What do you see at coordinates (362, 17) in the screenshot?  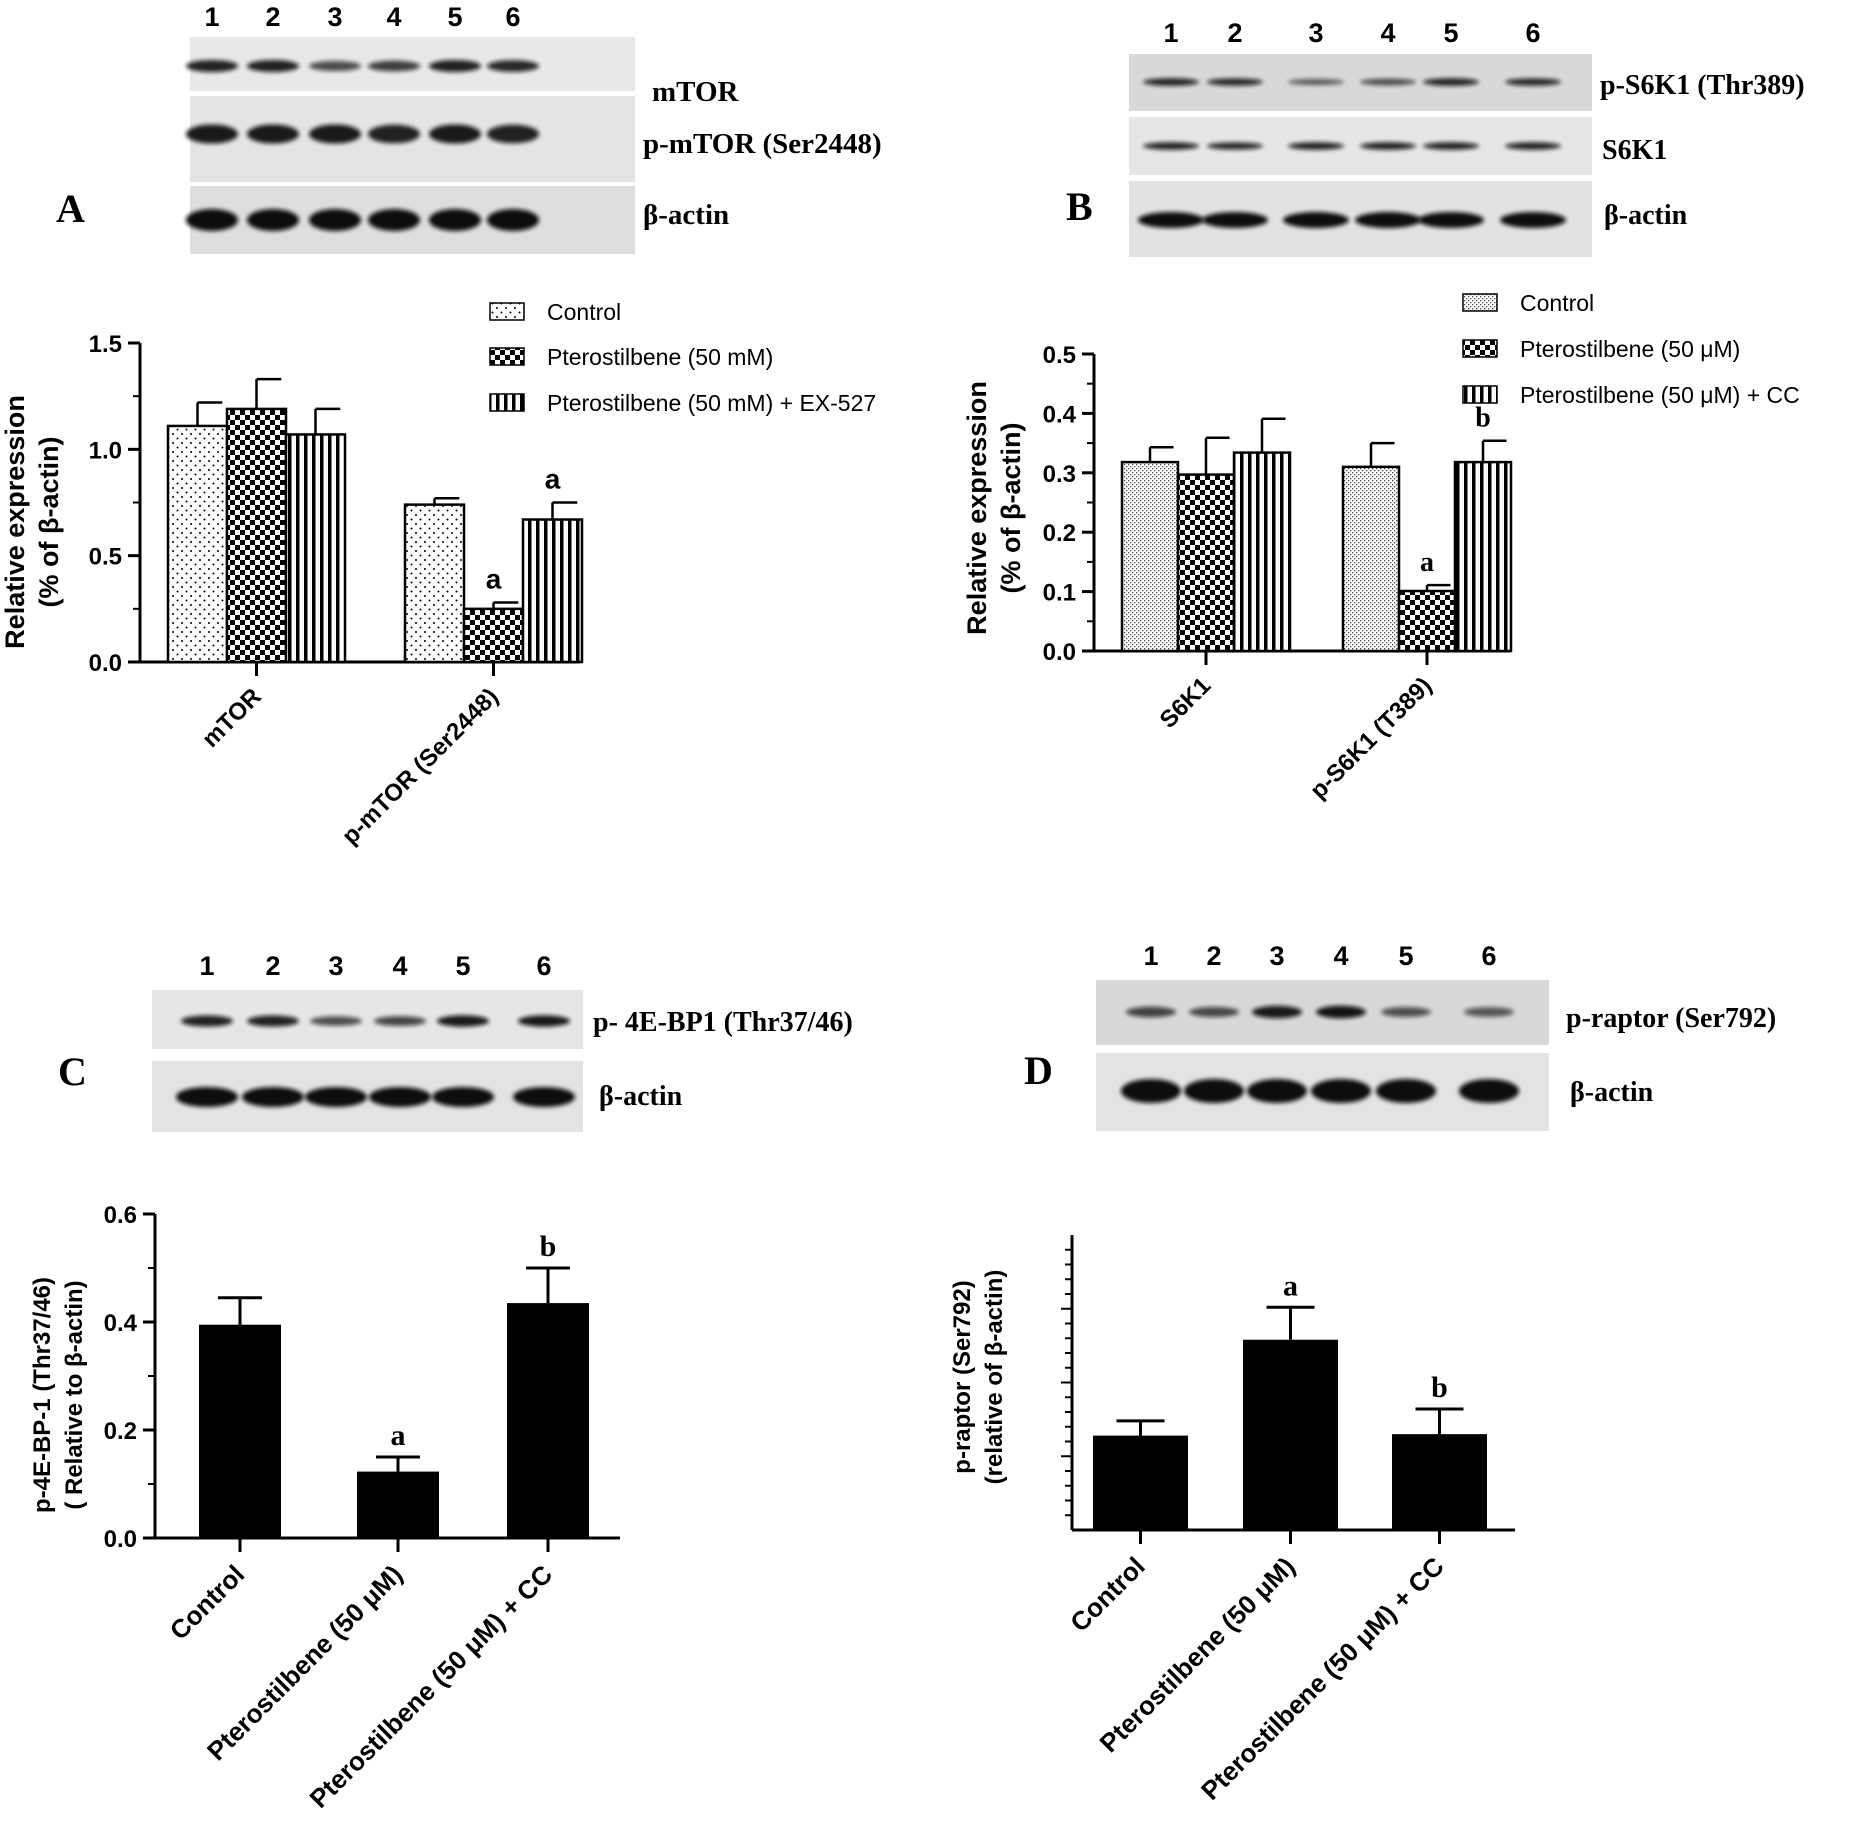 I see `blot-a-lane-labels: 1 2 3 4 5 6` at bounding box center [362, 17].